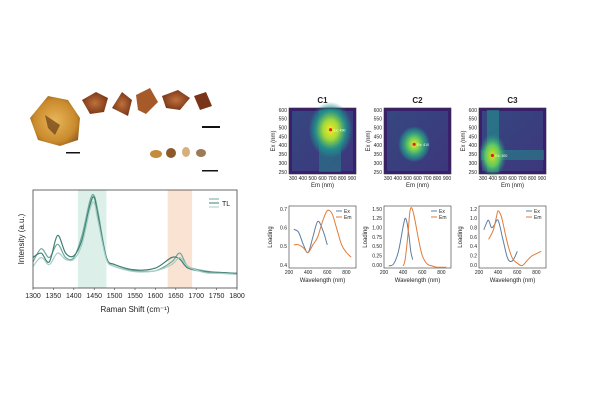  Describe the element at coordinates (125, 130) in the screenshot. I see `amber-photos` at that location.